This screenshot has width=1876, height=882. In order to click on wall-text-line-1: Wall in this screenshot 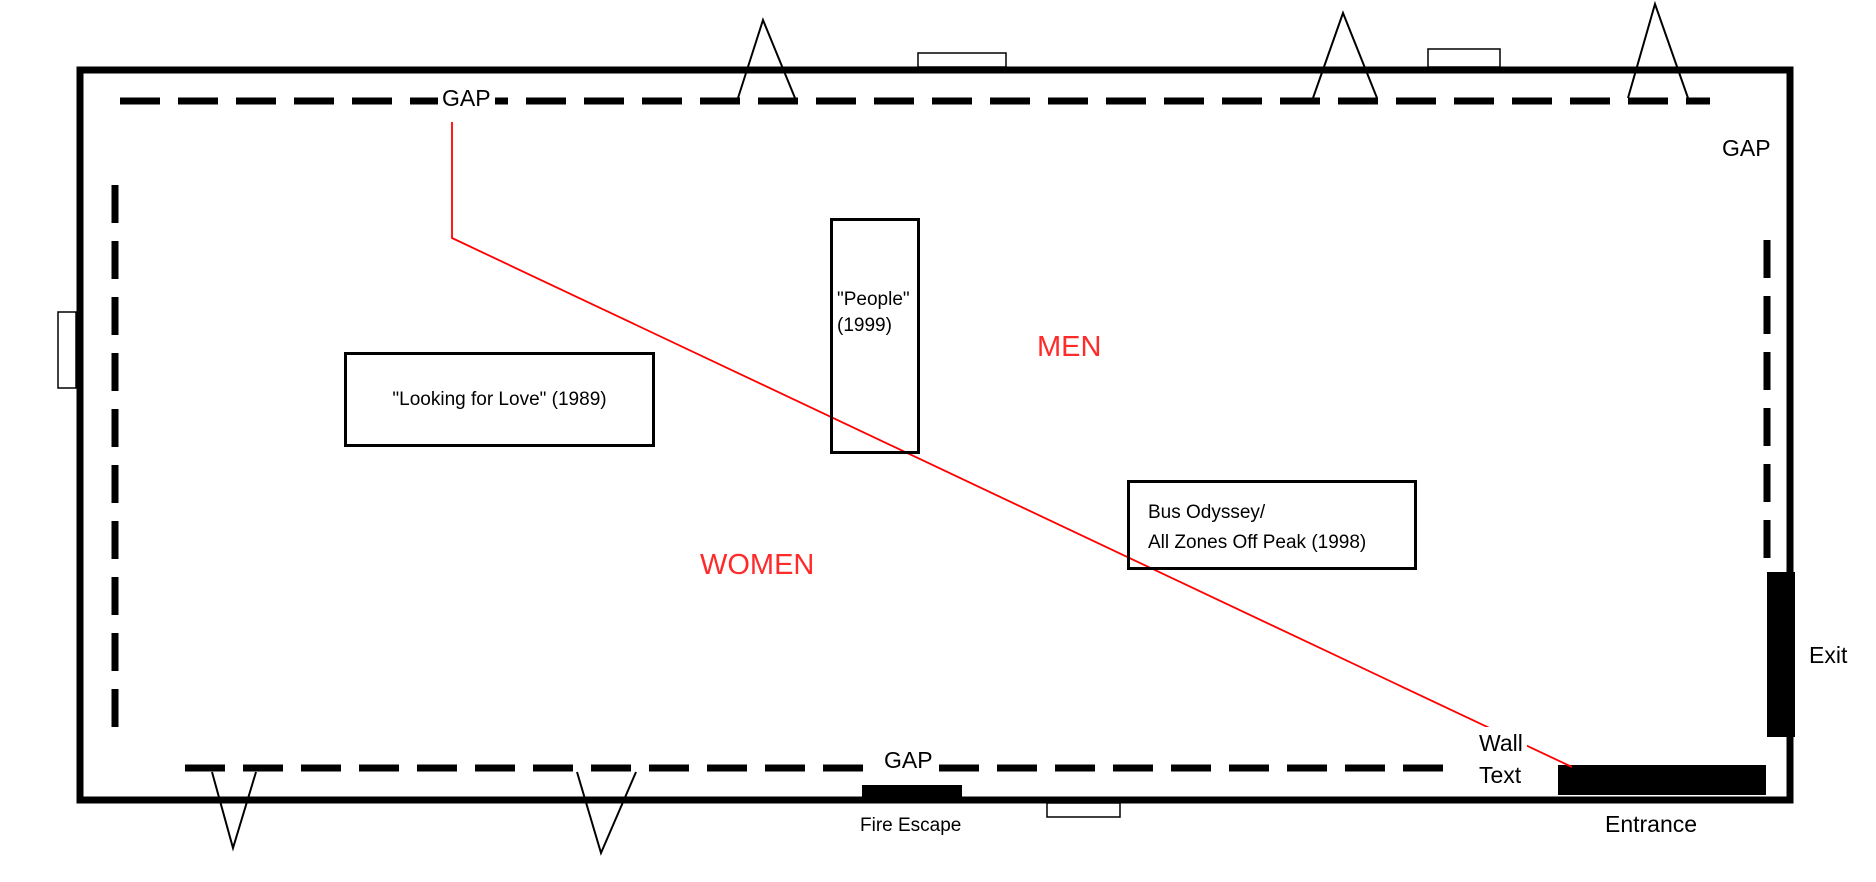, I will do `click(1501, 743)`.